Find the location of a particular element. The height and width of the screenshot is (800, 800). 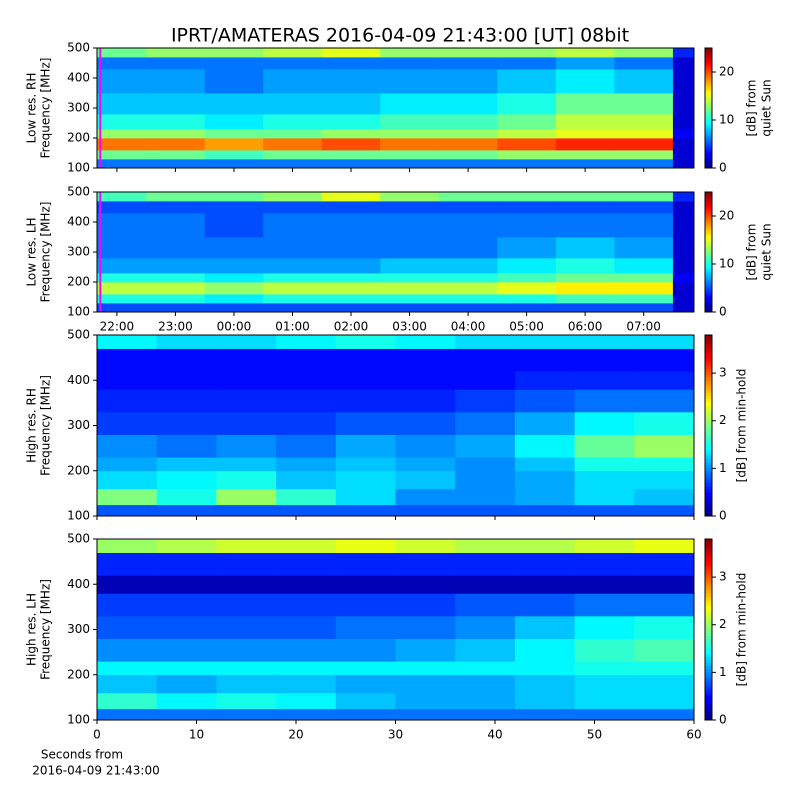

x-tick-label: 50 is located at coordinates (594, 735).